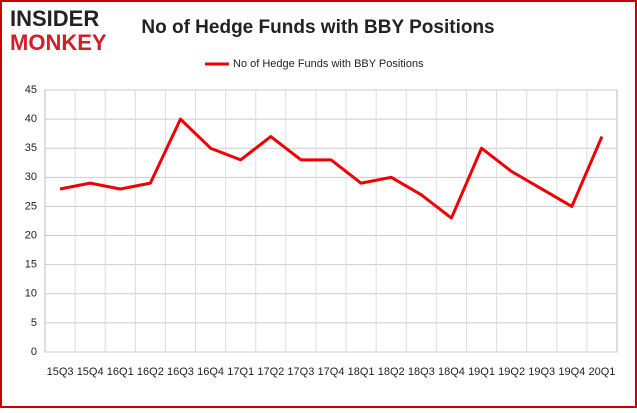 This screenshot has width=637, height=413. Describe the element at coordinates (571, 372) in the screenshot. I see `x-tick-label: 19Q4` at that location.